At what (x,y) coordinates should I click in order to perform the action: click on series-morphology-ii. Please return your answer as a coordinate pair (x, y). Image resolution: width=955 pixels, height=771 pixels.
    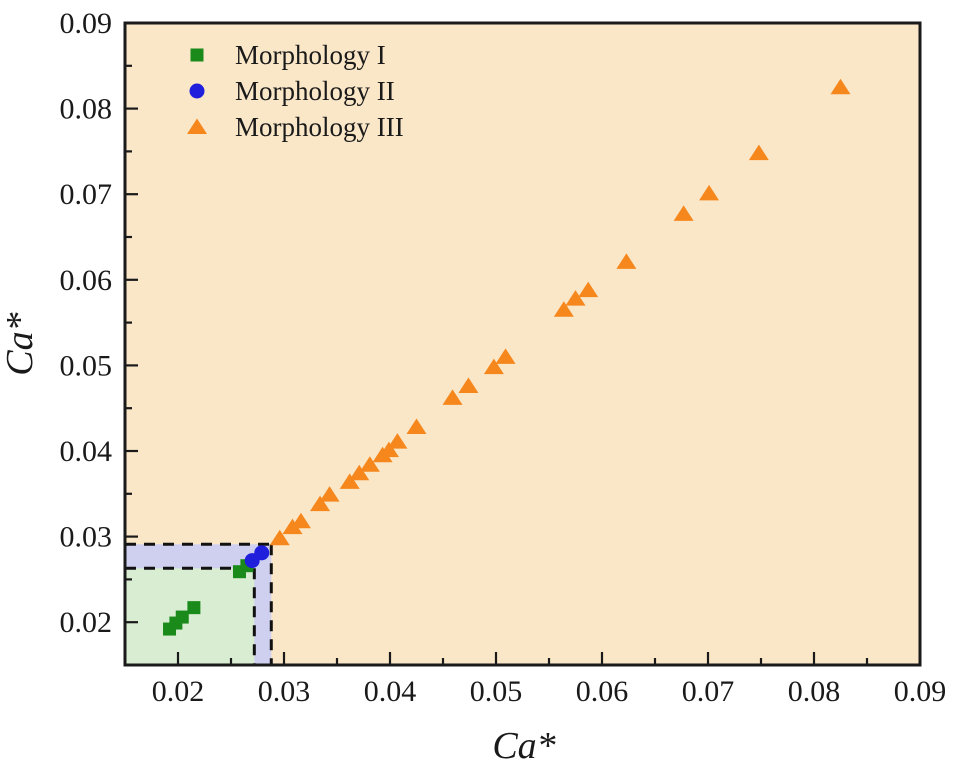
    Looking at the image, I should click on (257, 557).